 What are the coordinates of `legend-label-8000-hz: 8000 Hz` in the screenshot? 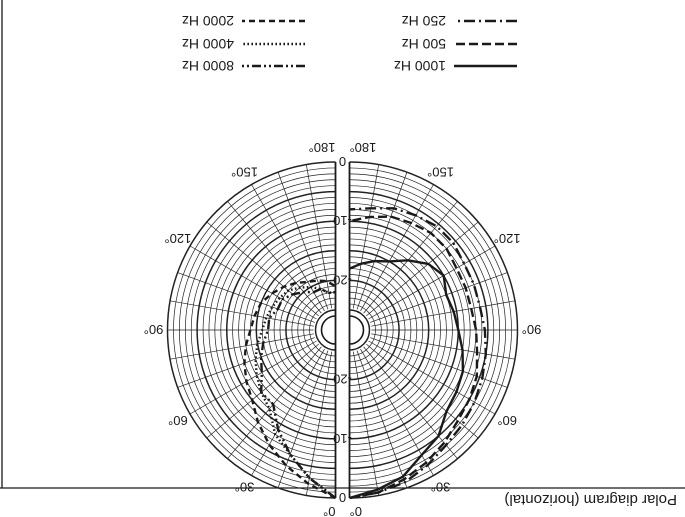 It's located at (208, 66).